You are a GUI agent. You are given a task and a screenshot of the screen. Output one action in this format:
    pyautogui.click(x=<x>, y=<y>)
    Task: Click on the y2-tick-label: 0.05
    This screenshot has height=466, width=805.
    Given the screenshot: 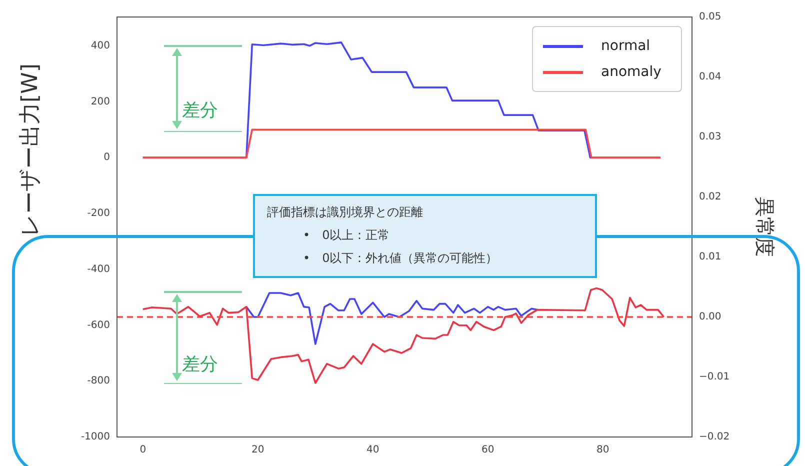 What is the action you would take?
    pyautogui.click(x=710, y=17)
    